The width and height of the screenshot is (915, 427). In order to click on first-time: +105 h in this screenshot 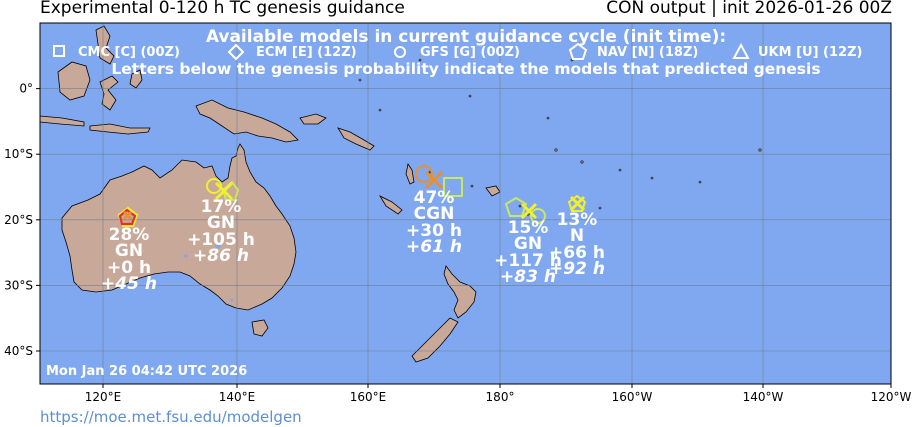, I will do `click(221, 240)`.